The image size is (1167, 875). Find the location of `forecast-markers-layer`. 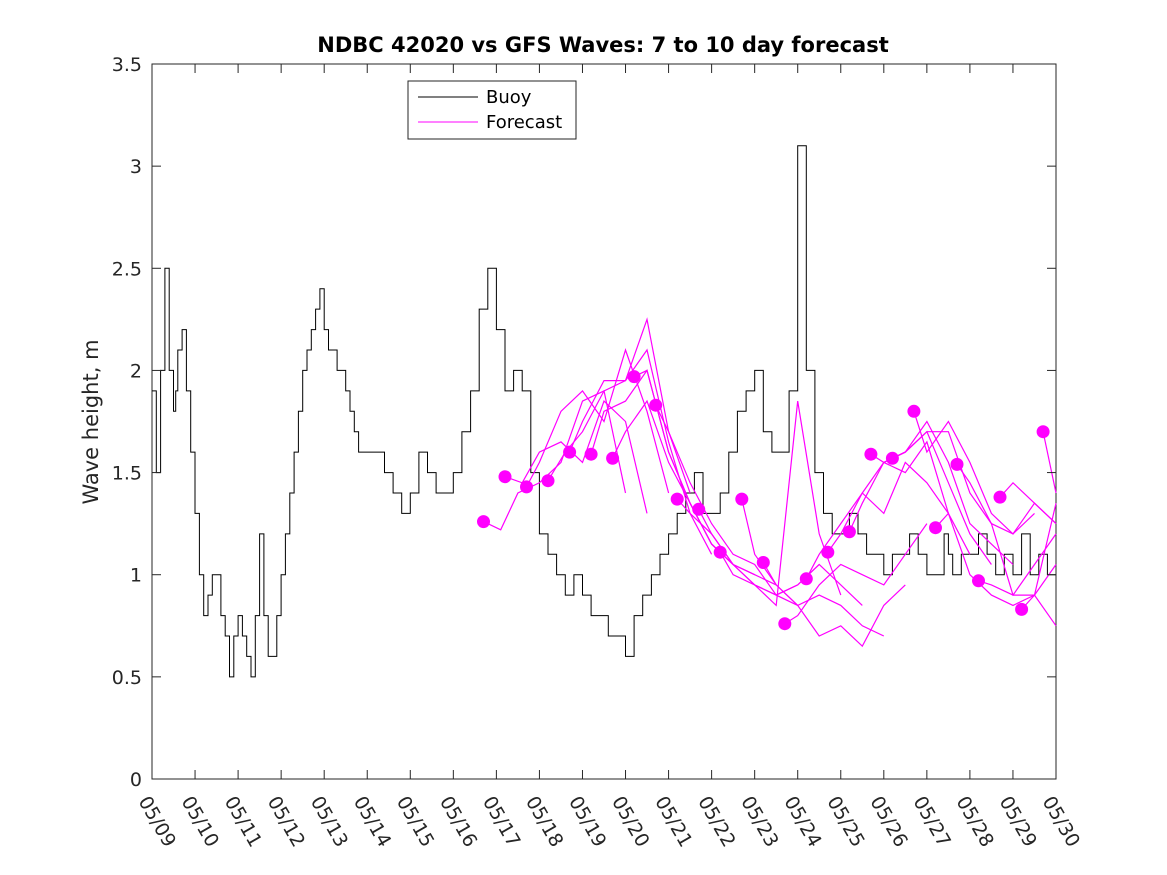

forecast-markers-layer is located at coordinates (763, 500).